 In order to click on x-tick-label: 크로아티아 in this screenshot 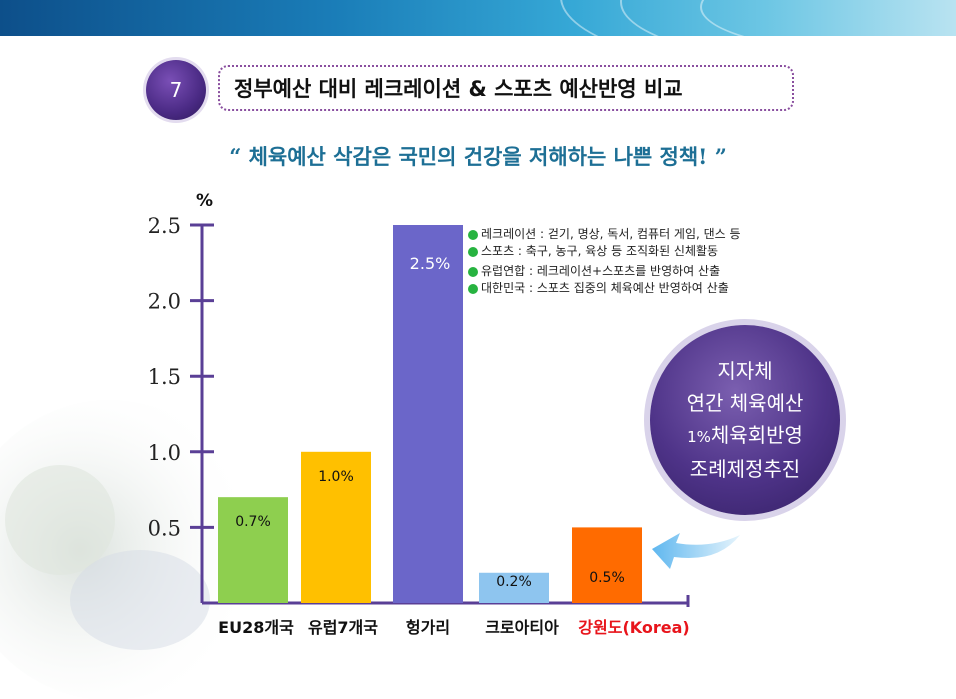, I will do `click(522, 627)`.